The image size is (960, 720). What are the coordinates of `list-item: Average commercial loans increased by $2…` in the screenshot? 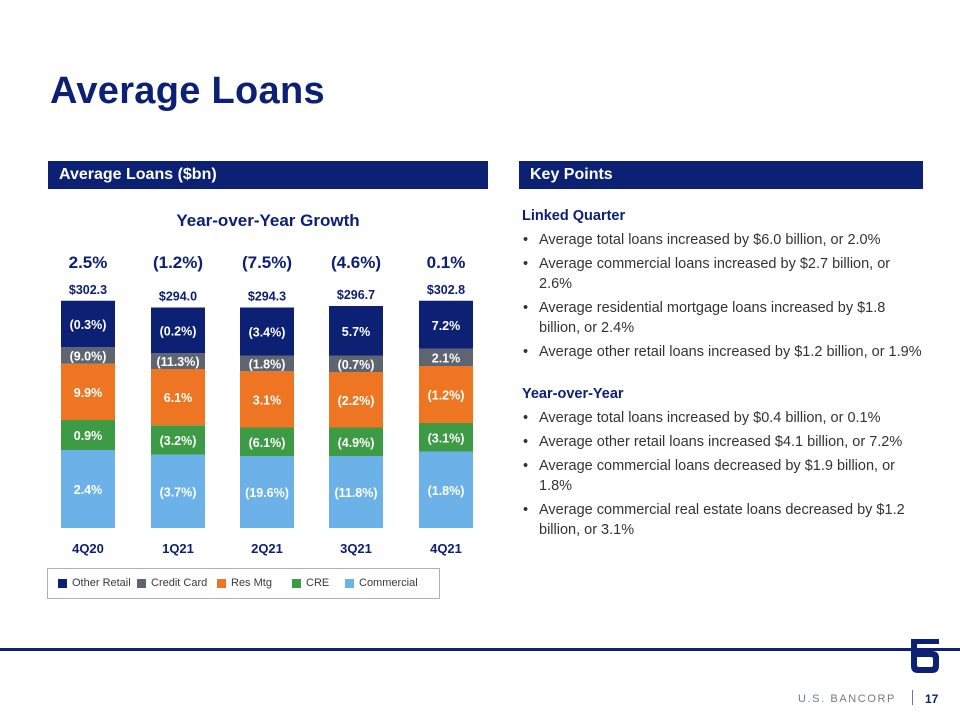 It's located at (722, 274).